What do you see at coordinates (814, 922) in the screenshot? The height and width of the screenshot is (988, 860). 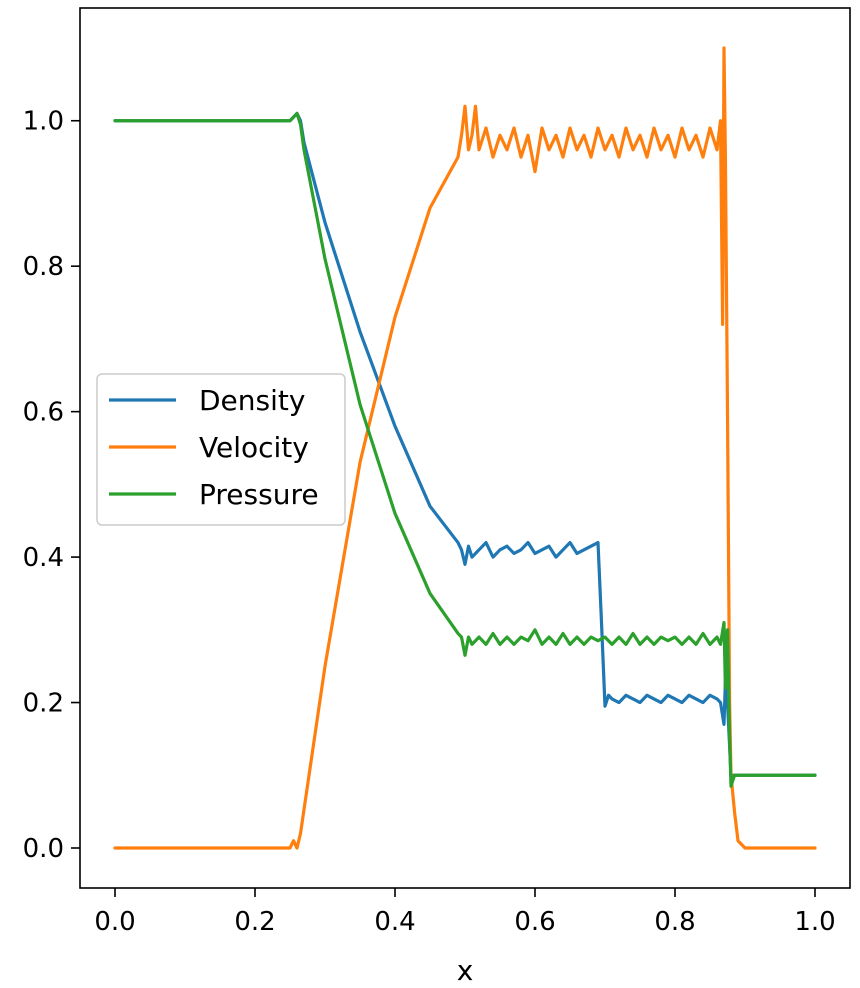 I see `x-tick-label: 1.0` at bounding box center [814, 922].